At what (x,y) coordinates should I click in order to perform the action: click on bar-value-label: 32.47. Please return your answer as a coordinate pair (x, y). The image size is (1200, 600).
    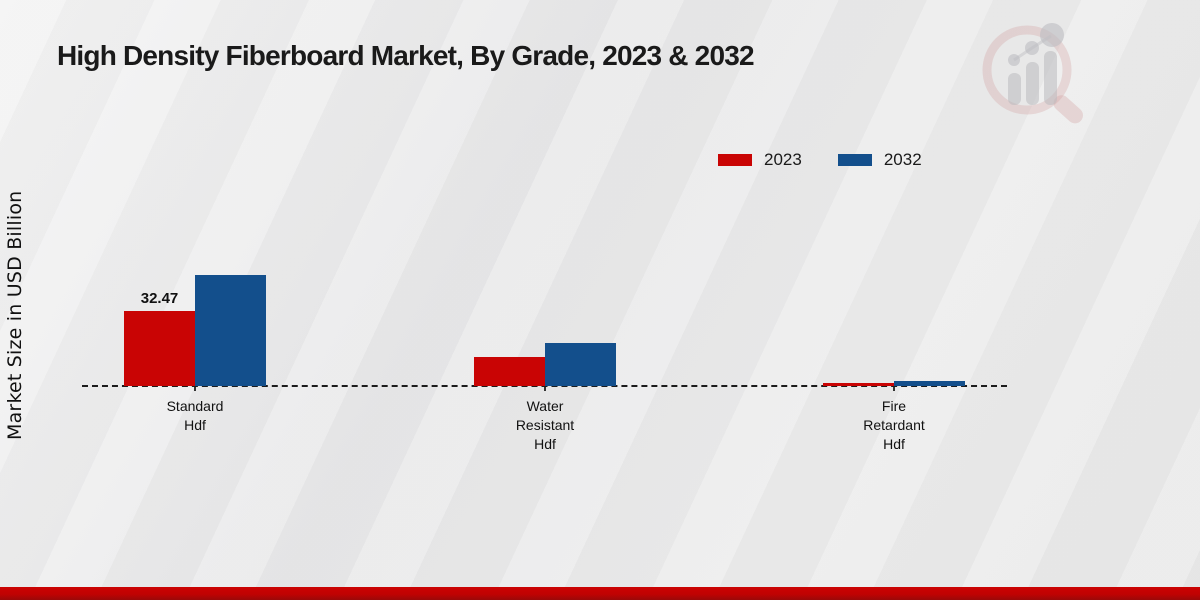
    Looking at the image, I should click on (159, 298).